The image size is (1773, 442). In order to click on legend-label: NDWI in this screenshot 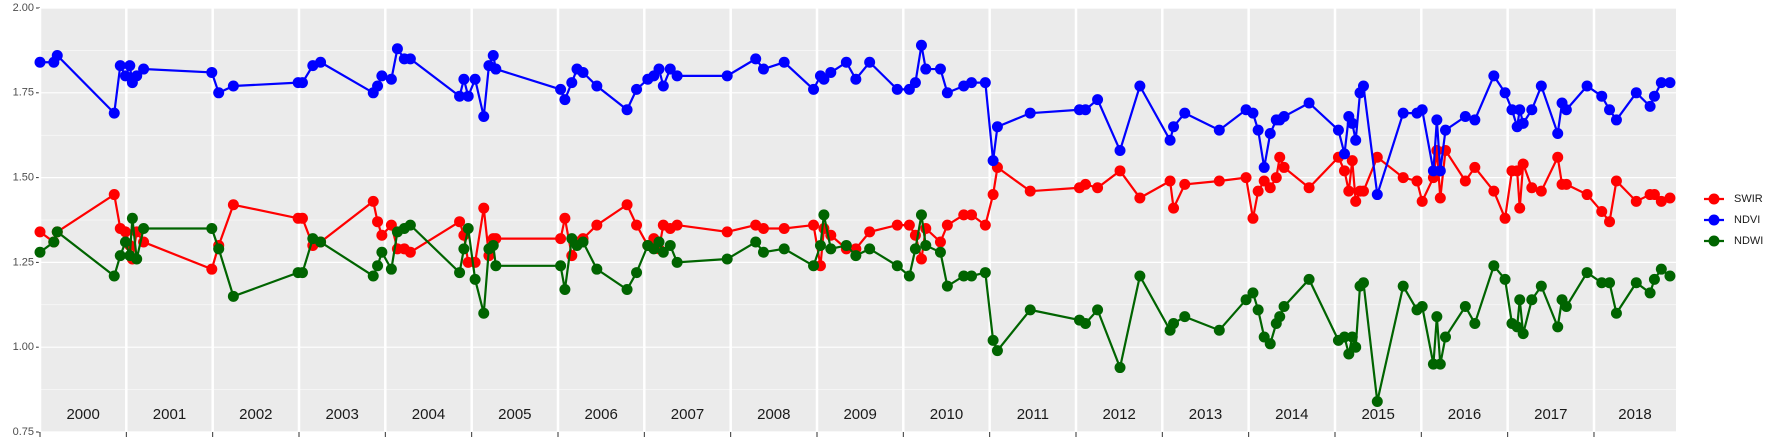, I will do `click(1748, 241)`.